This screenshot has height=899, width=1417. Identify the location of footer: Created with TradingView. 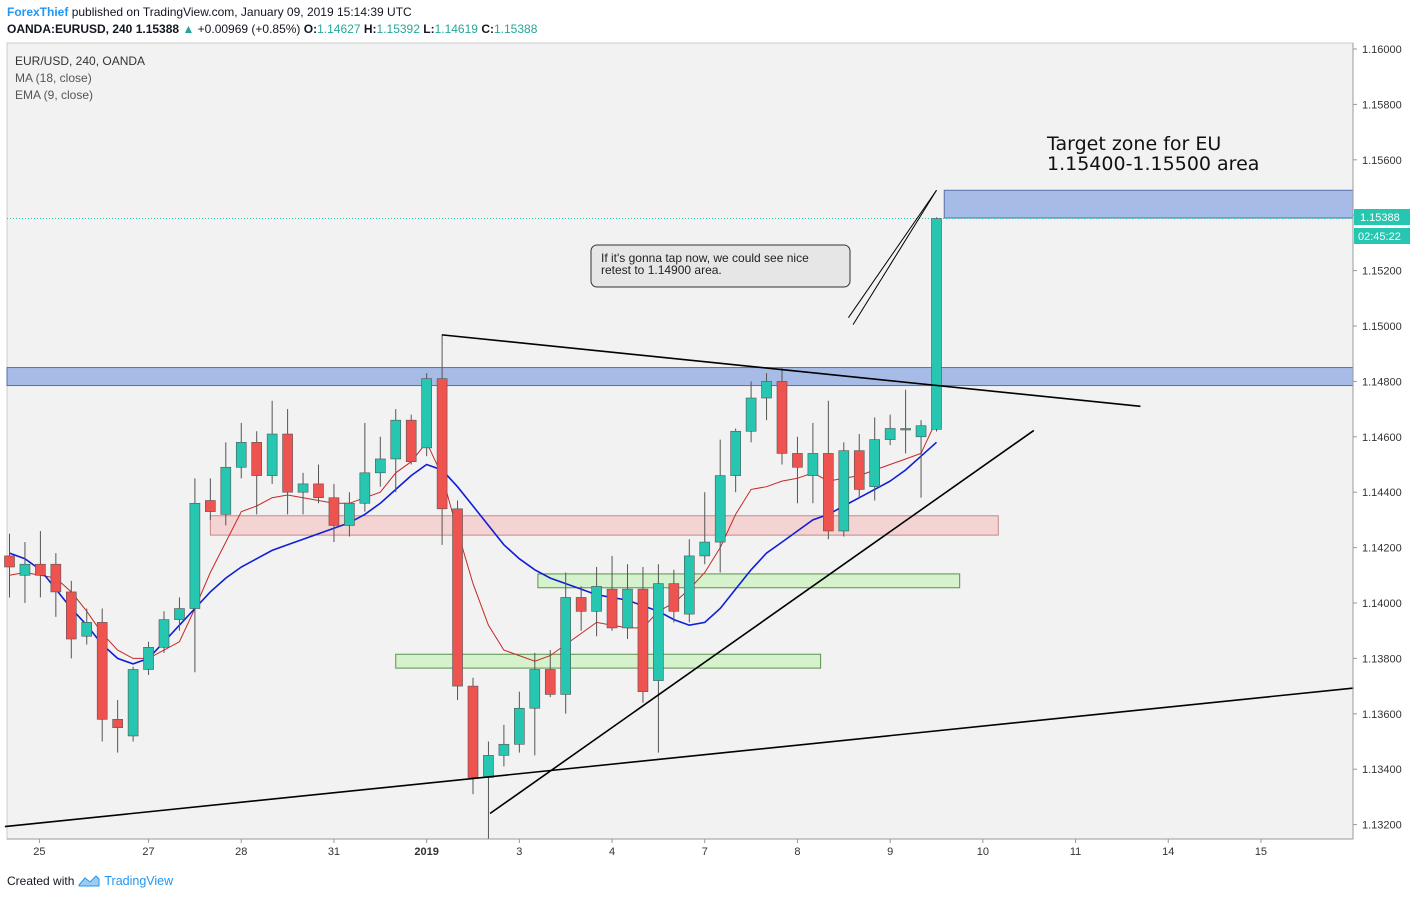
(90, 881).